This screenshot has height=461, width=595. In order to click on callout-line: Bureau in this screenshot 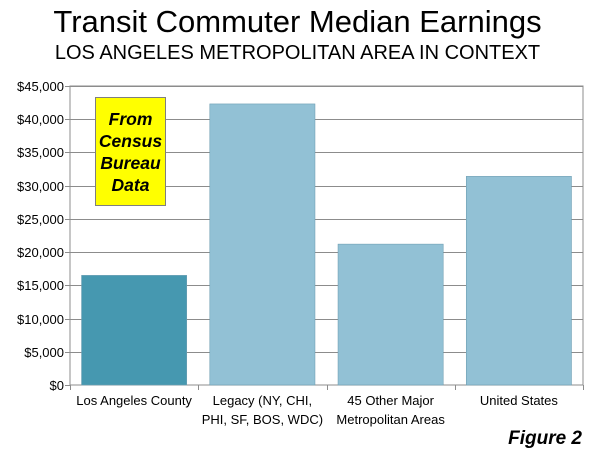, I will do `click(130, 162)`.